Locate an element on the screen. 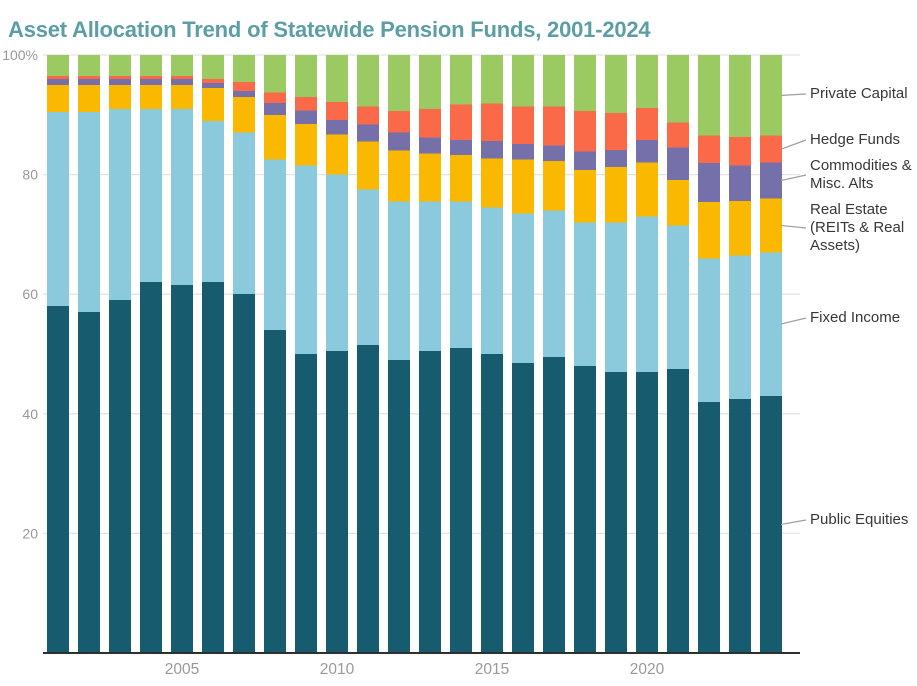  bar-2008 is located at coordinates (275, 354).